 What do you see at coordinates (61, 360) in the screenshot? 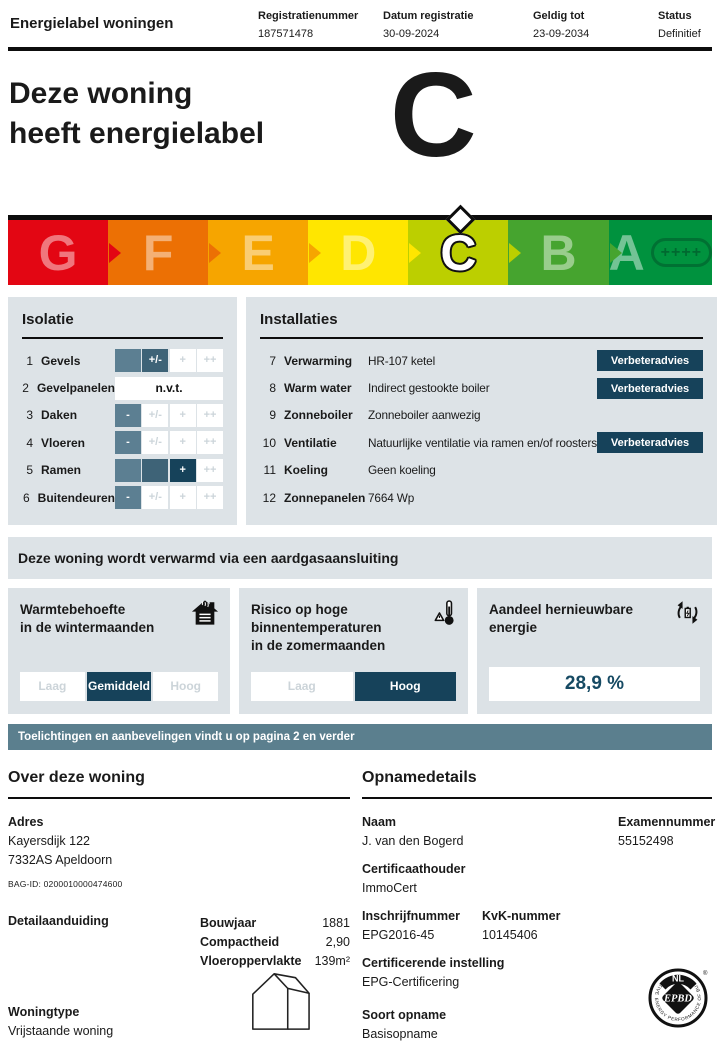
I see `row-label: Gevels` at bounding box center [61, 360].